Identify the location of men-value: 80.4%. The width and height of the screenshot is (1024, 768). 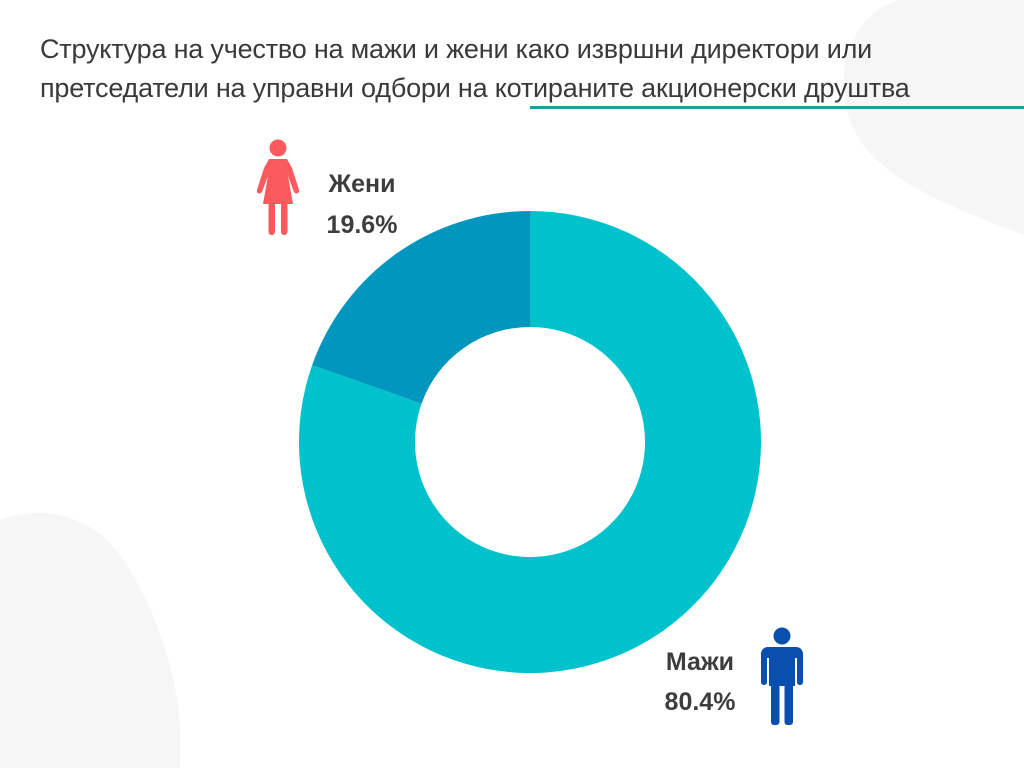
(700, 702).